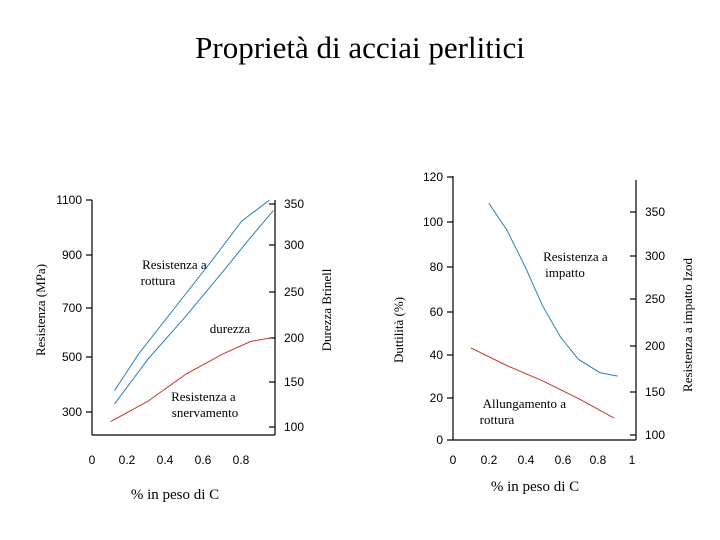  I want to click on annotation-snervamento: Resistenza a snervamento, so click(205, 404).